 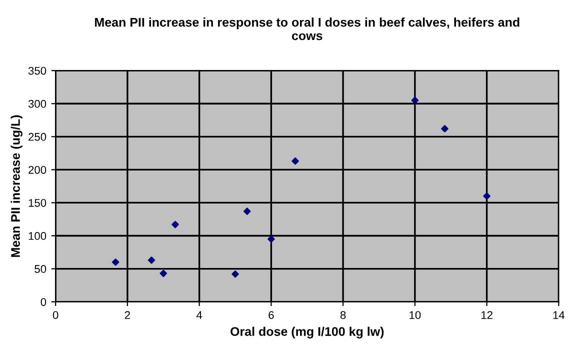 What do you see at coordinates (37, 236) in the screenshot?
I see `y-tick-label: 100` at bounding box center [37, 236].